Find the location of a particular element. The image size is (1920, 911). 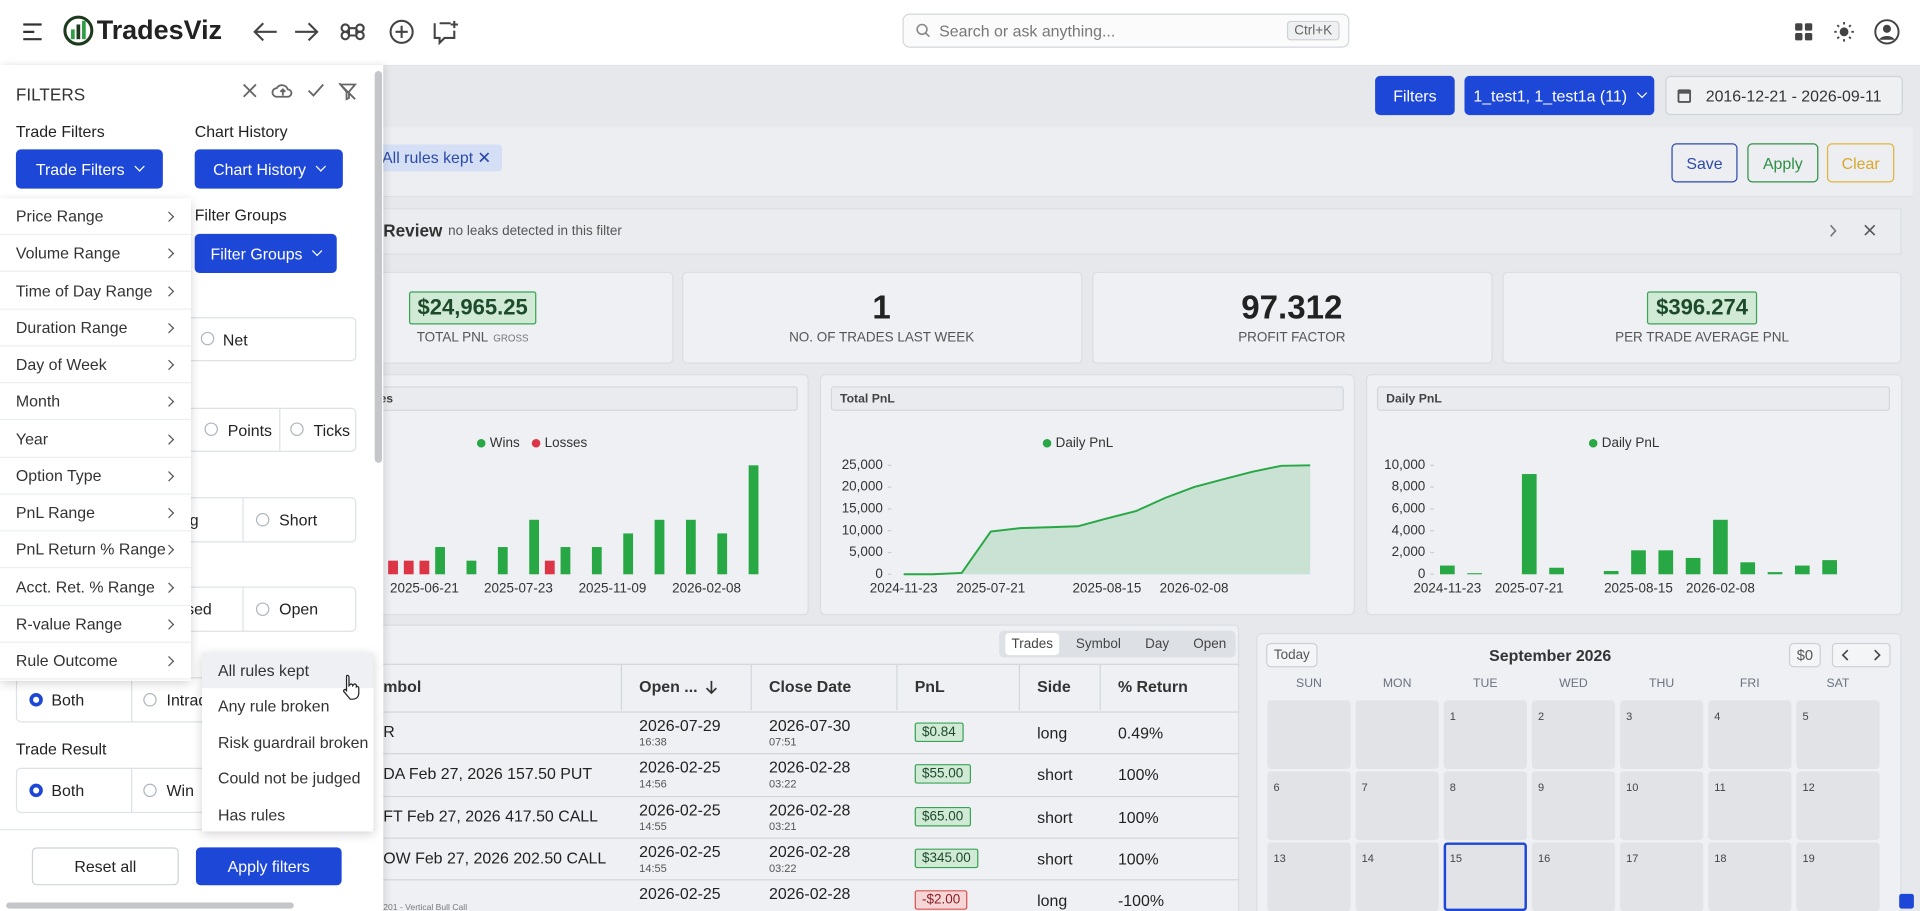

filter-groups-button: Filter Groups is located at coordinates (265, 253).